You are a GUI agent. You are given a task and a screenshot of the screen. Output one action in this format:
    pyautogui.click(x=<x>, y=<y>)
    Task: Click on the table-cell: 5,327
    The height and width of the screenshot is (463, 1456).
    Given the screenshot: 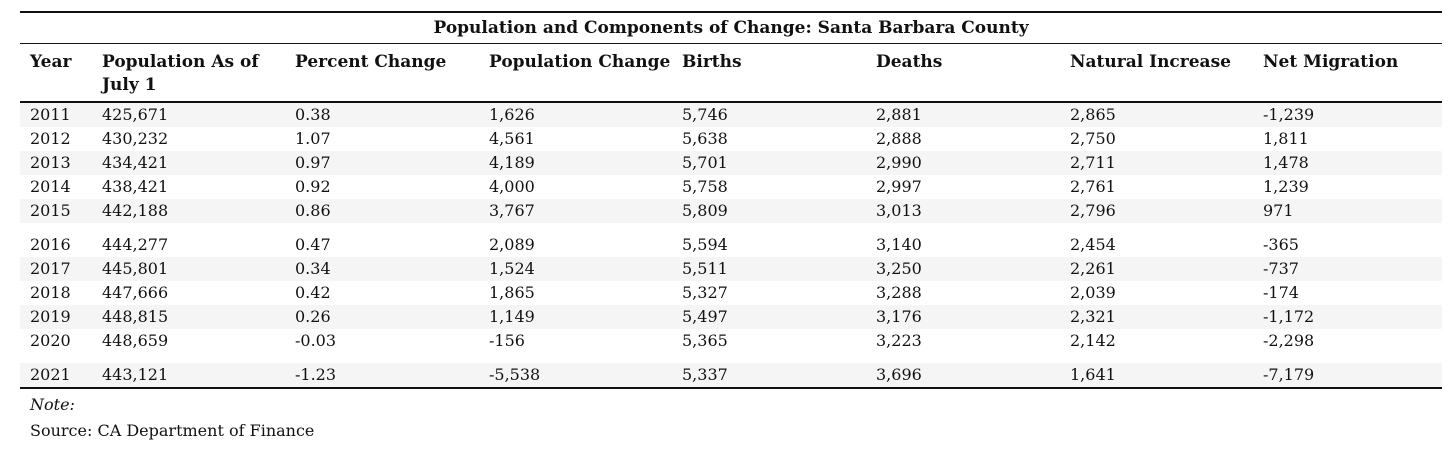 What is the action you would take?
    pyautogui.click(x=705, y=292)
    